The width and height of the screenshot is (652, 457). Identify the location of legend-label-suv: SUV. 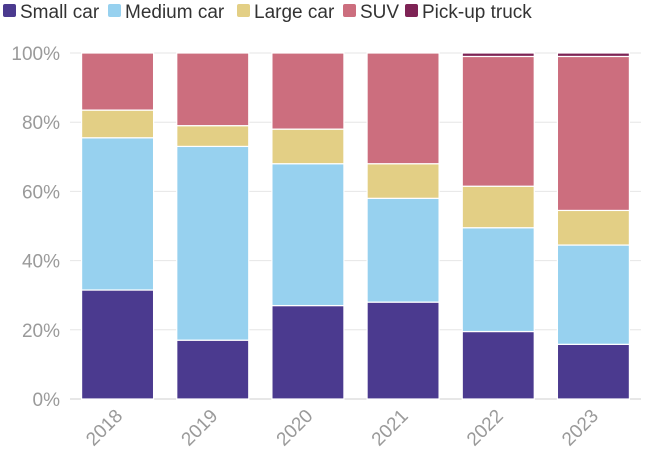
(379, 12).